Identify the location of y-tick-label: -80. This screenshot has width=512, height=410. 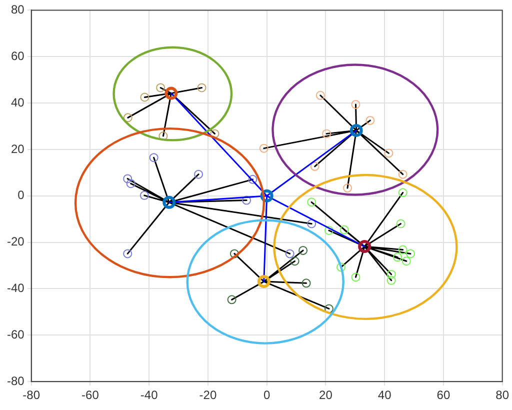
(16, 381).